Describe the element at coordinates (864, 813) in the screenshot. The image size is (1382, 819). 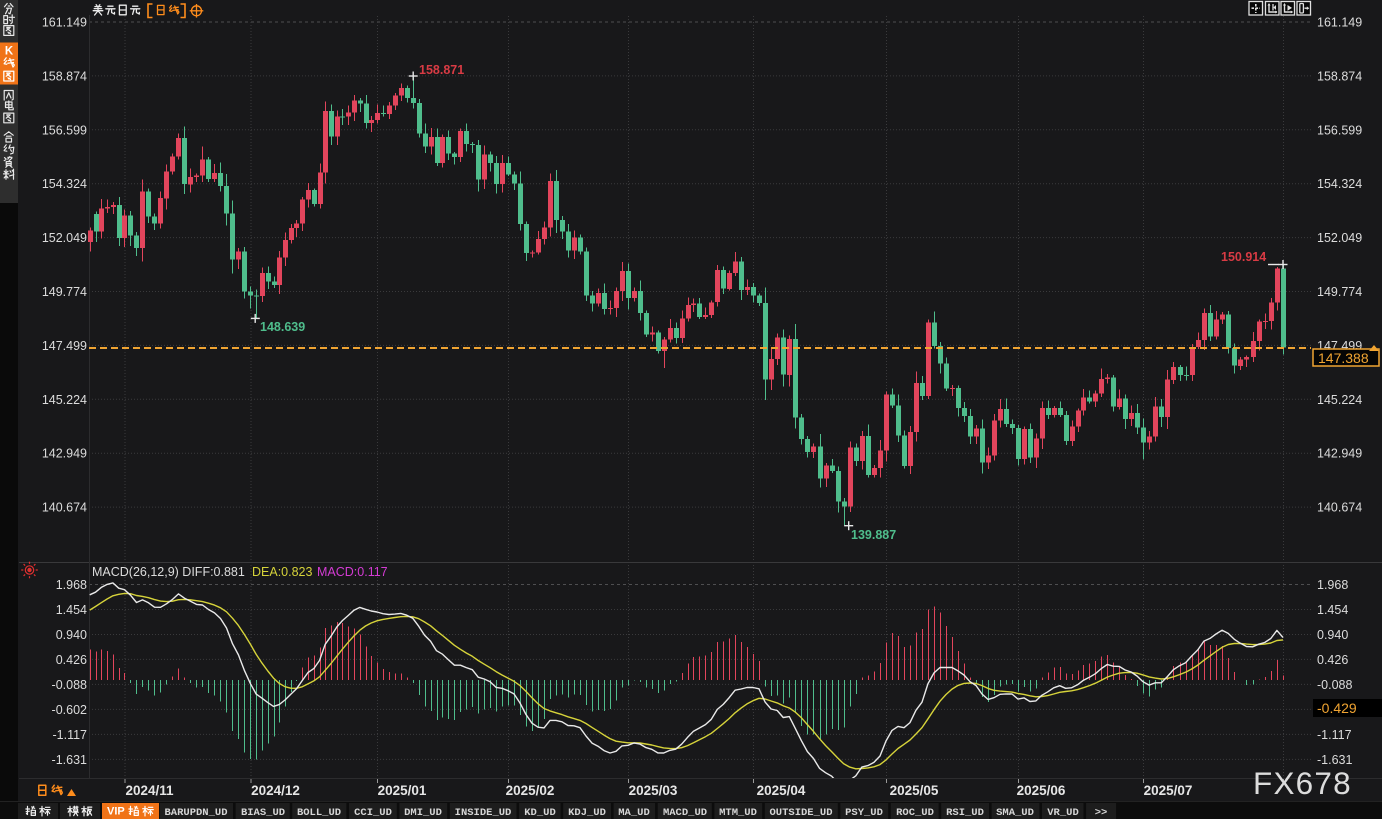
I see `svg-text: PSY_UD` at that location.